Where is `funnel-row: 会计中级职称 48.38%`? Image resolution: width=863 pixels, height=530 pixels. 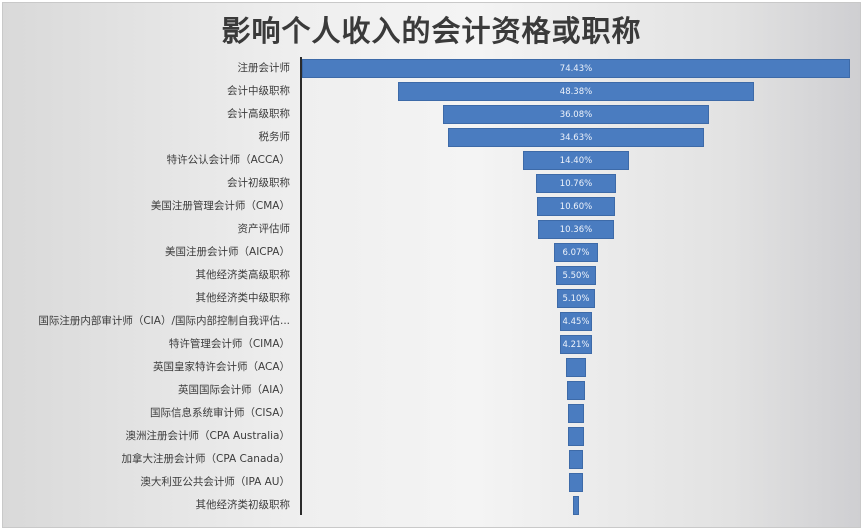
funnel-row: 会计中级职称 48.38% is located at coordinates (431, 91).